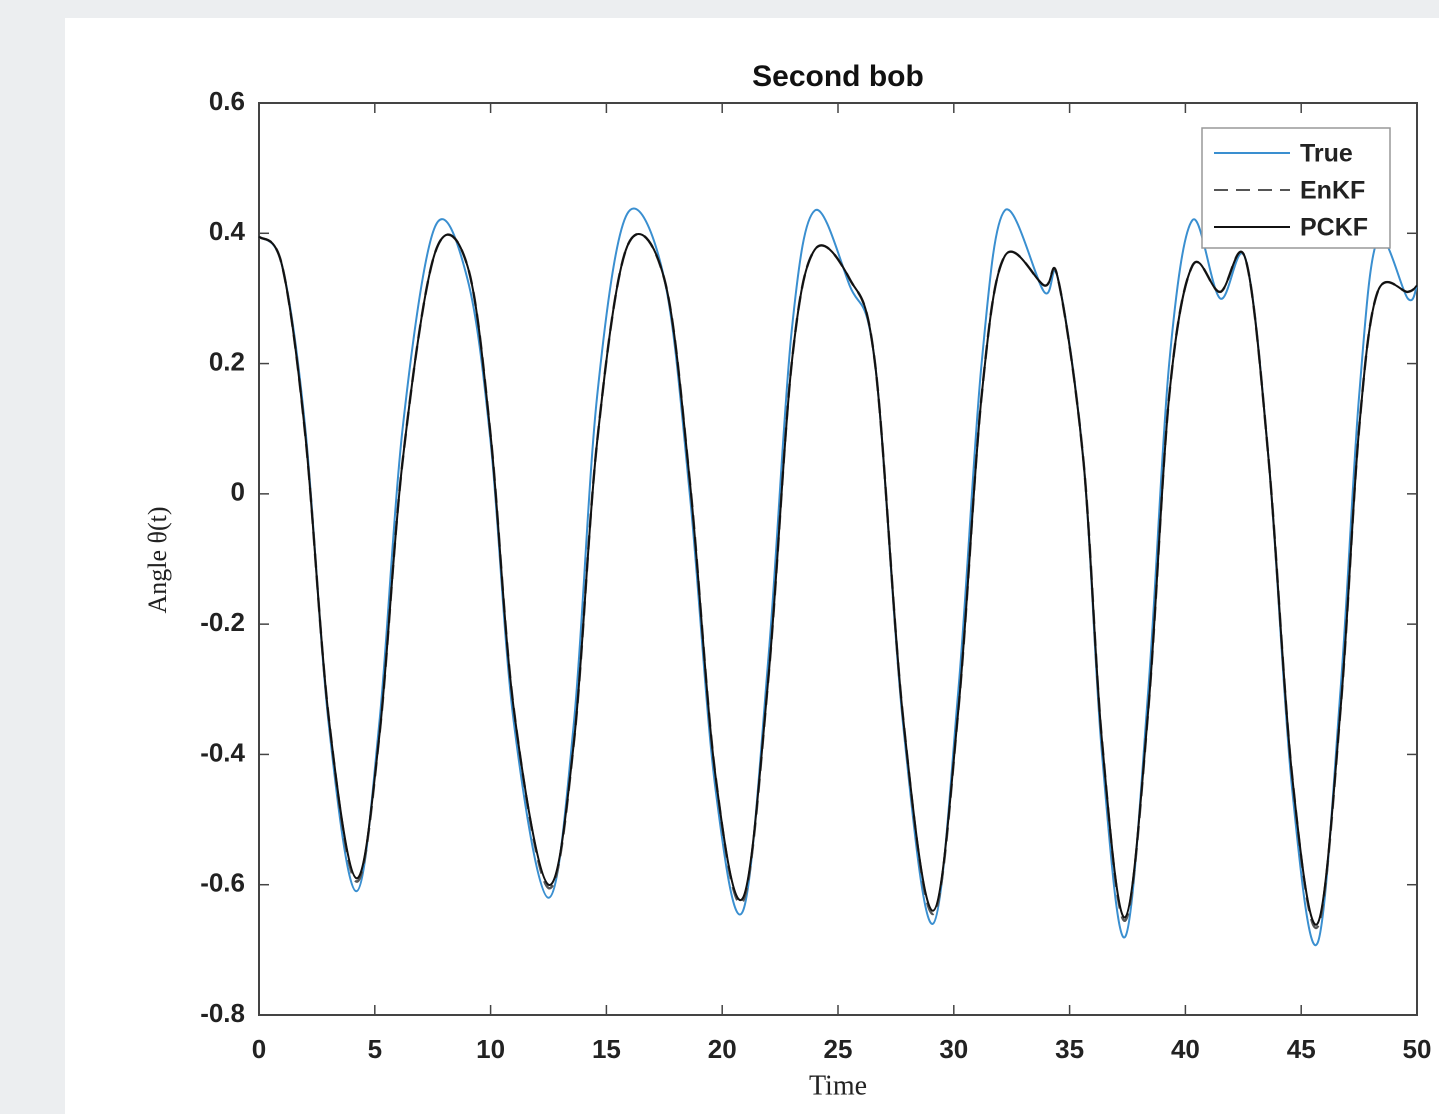 This screenshot has height=1114, width=1439. I want to click on x-tick-label: 20, so click(722, 1049).